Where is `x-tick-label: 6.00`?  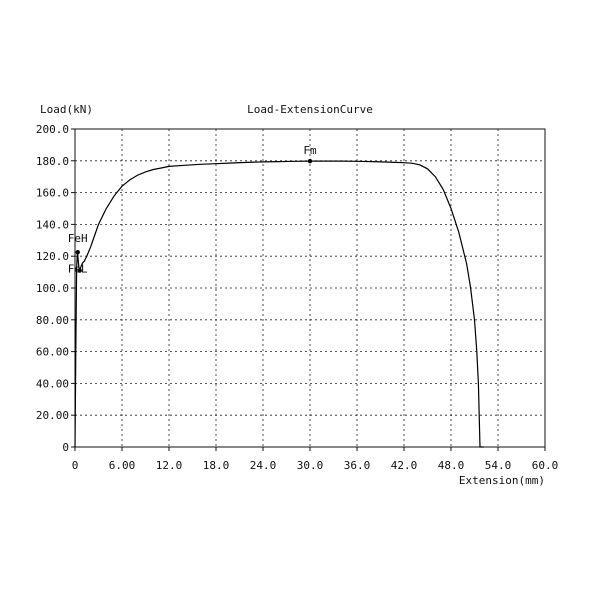 x-tick-label: 6.00 is located at coordinates (122, 465).